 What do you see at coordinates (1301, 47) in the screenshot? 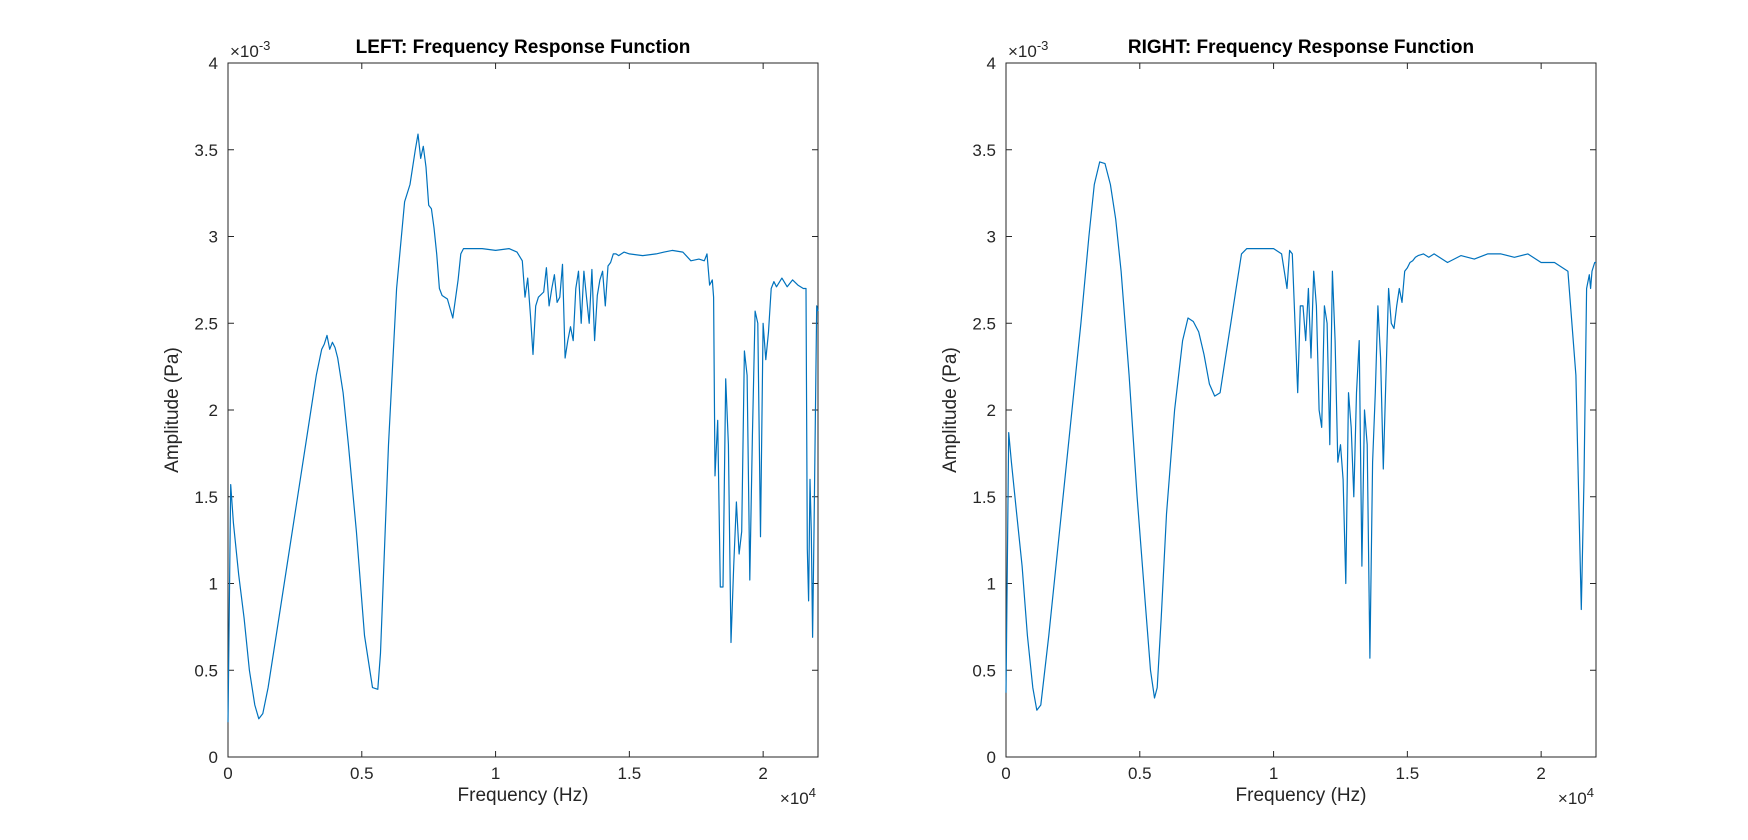
I see `chart-title: RIGHT: Frequency Response Function` at bounding box center [1301, 47].